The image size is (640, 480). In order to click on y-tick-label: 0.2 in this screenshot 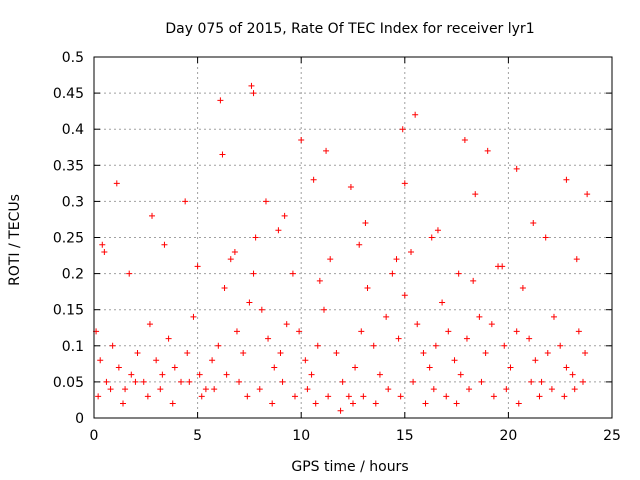, I will do `click(73, 275)`.